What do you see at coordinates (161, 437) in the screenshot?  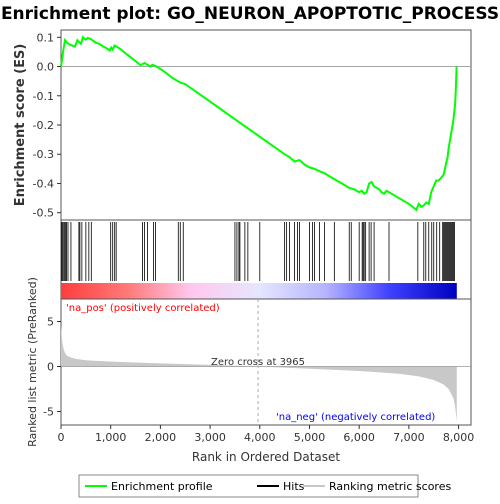 I see `x-tick-label: 2,000` at bounding box center [161, 437].